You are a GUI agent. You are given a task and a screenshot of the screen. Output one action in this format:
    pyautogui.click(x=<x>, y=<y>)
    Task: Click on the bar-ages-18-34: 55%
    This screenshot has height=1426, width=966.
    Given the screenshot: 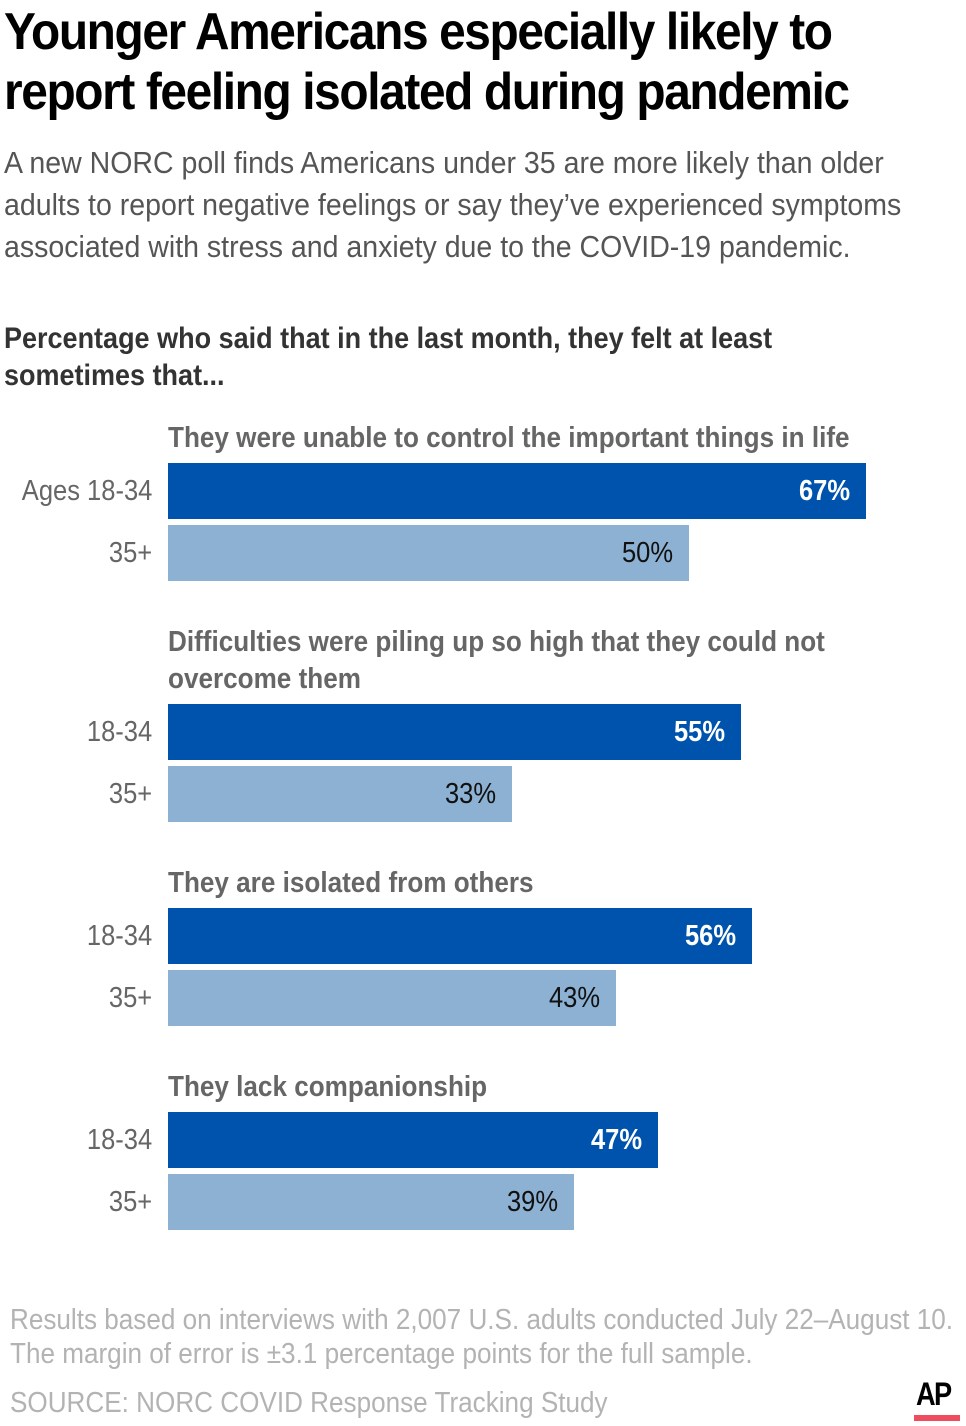 What is the action you would take?
    pyautogui.click(x=454, y=732)
    